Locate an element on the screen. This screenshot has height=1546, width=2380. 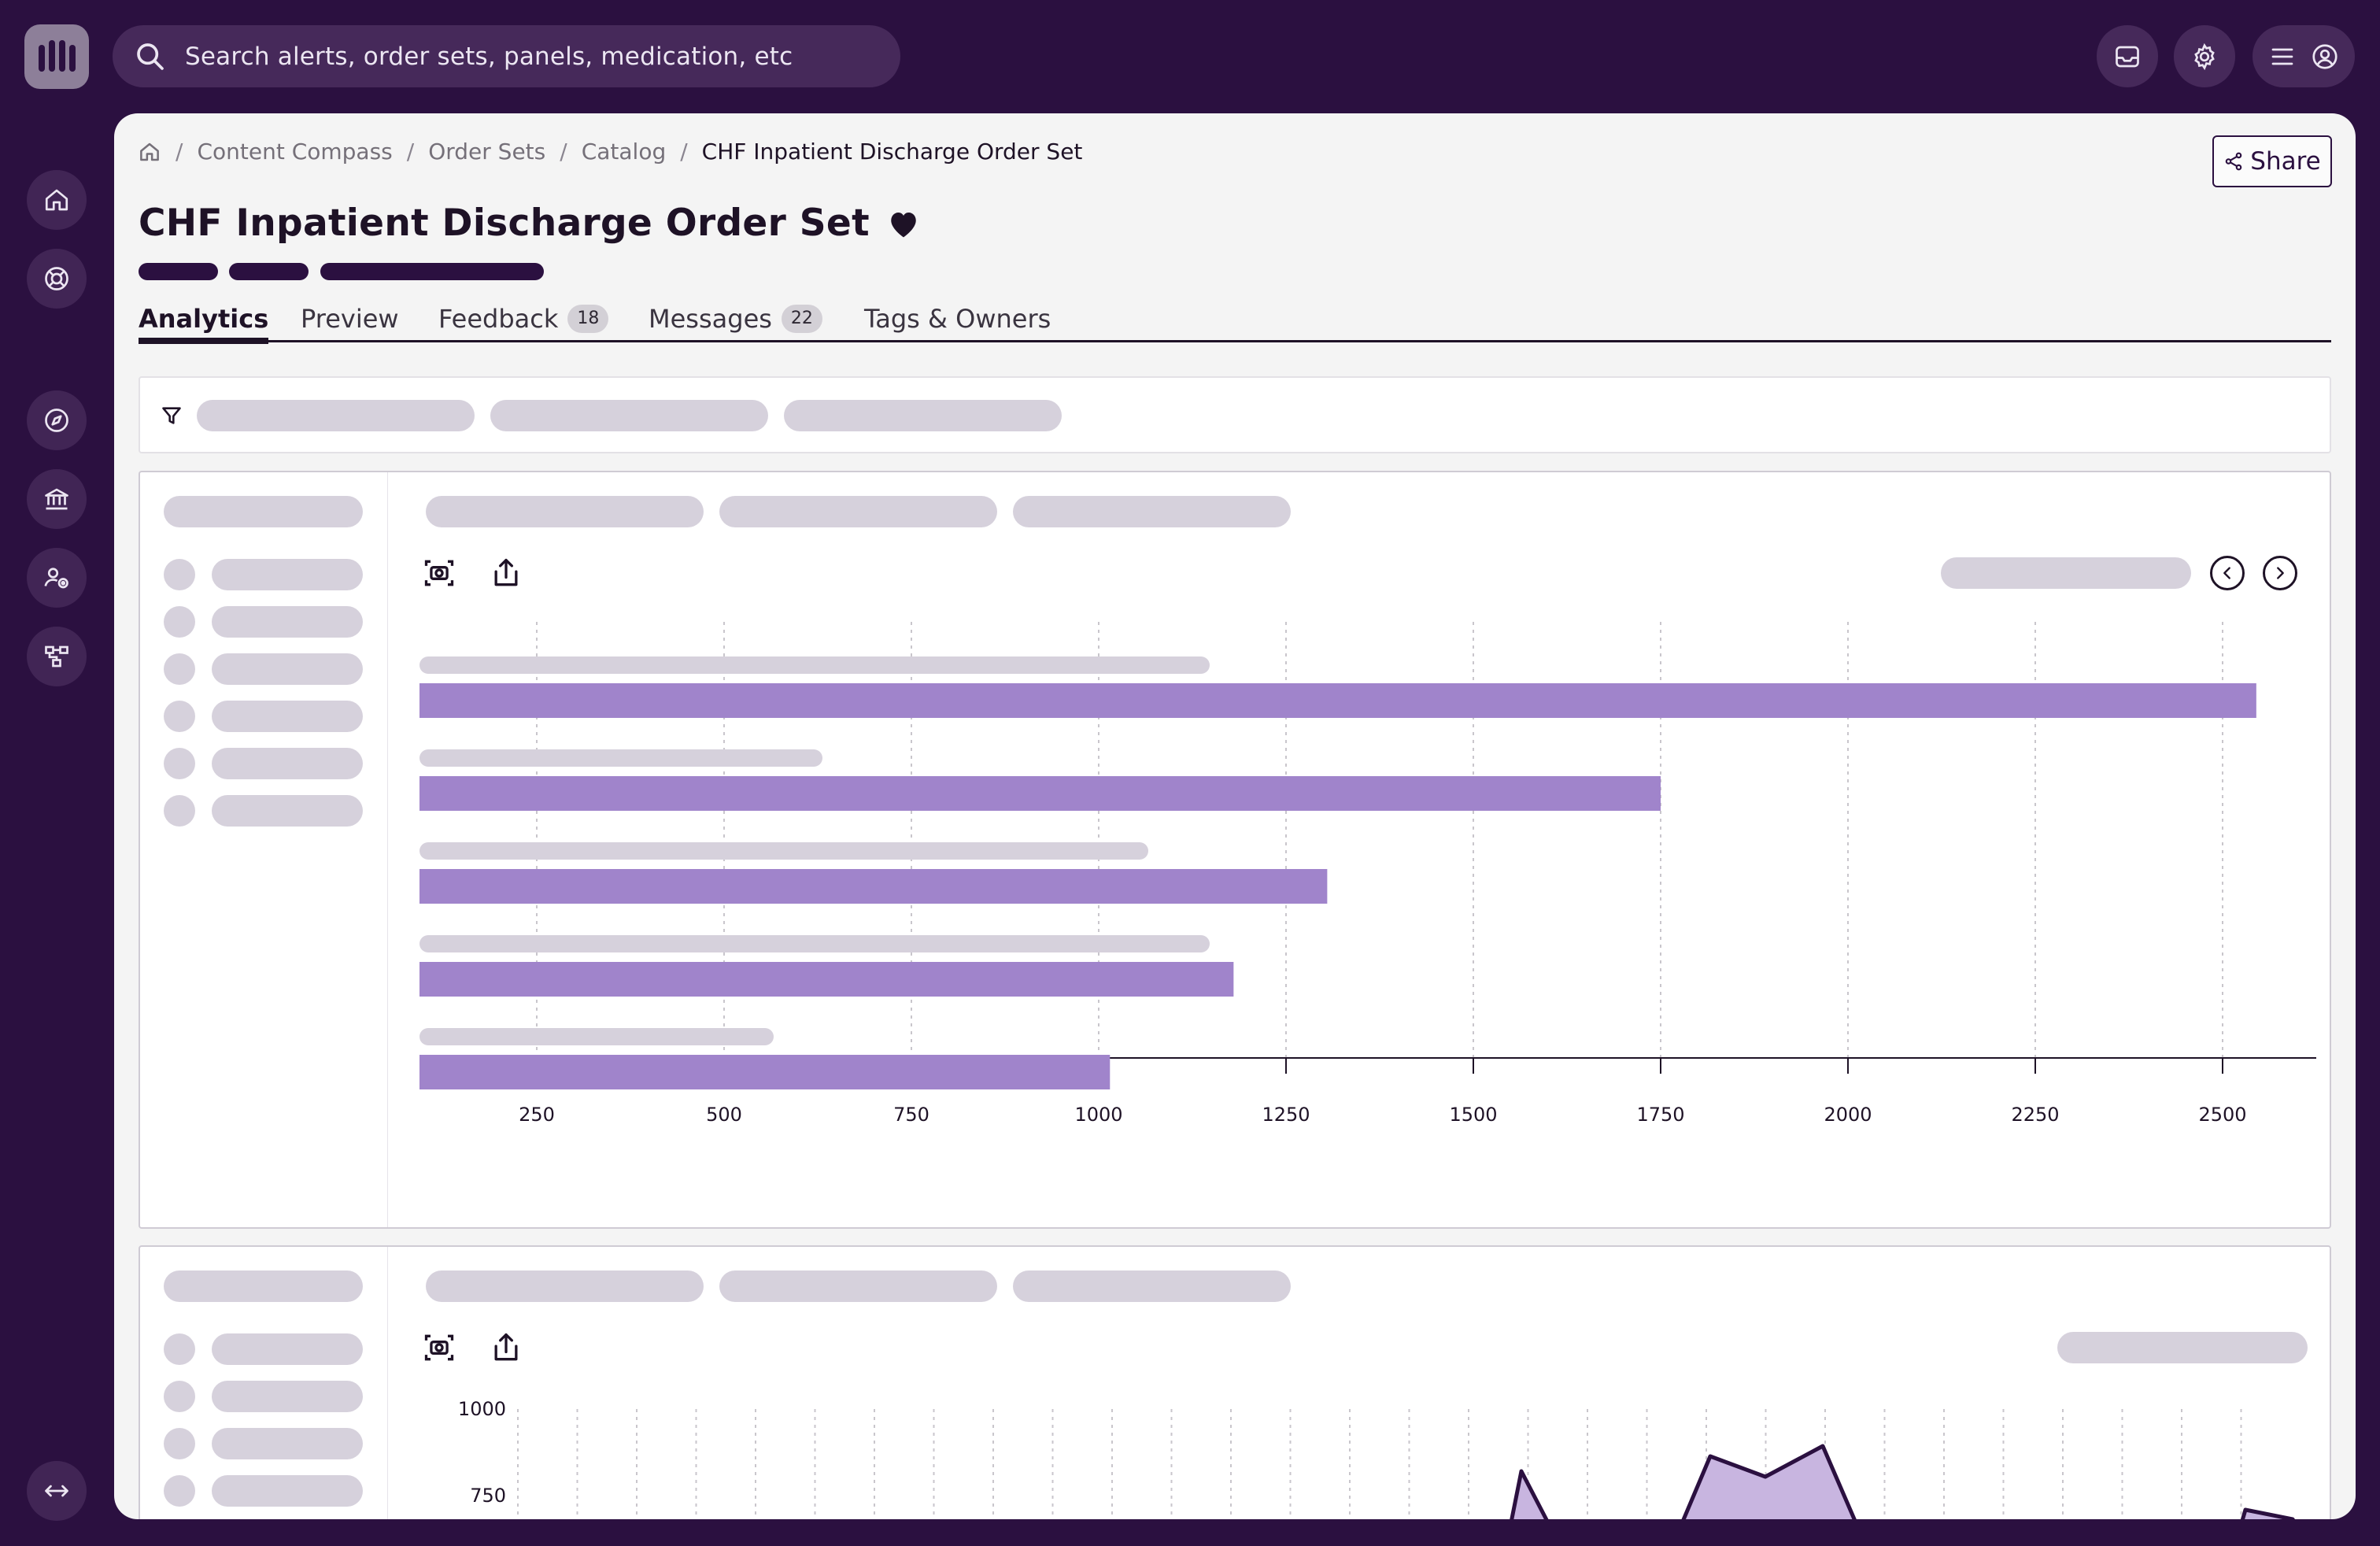
share-label: Share is located at coordinates (2285, 161).